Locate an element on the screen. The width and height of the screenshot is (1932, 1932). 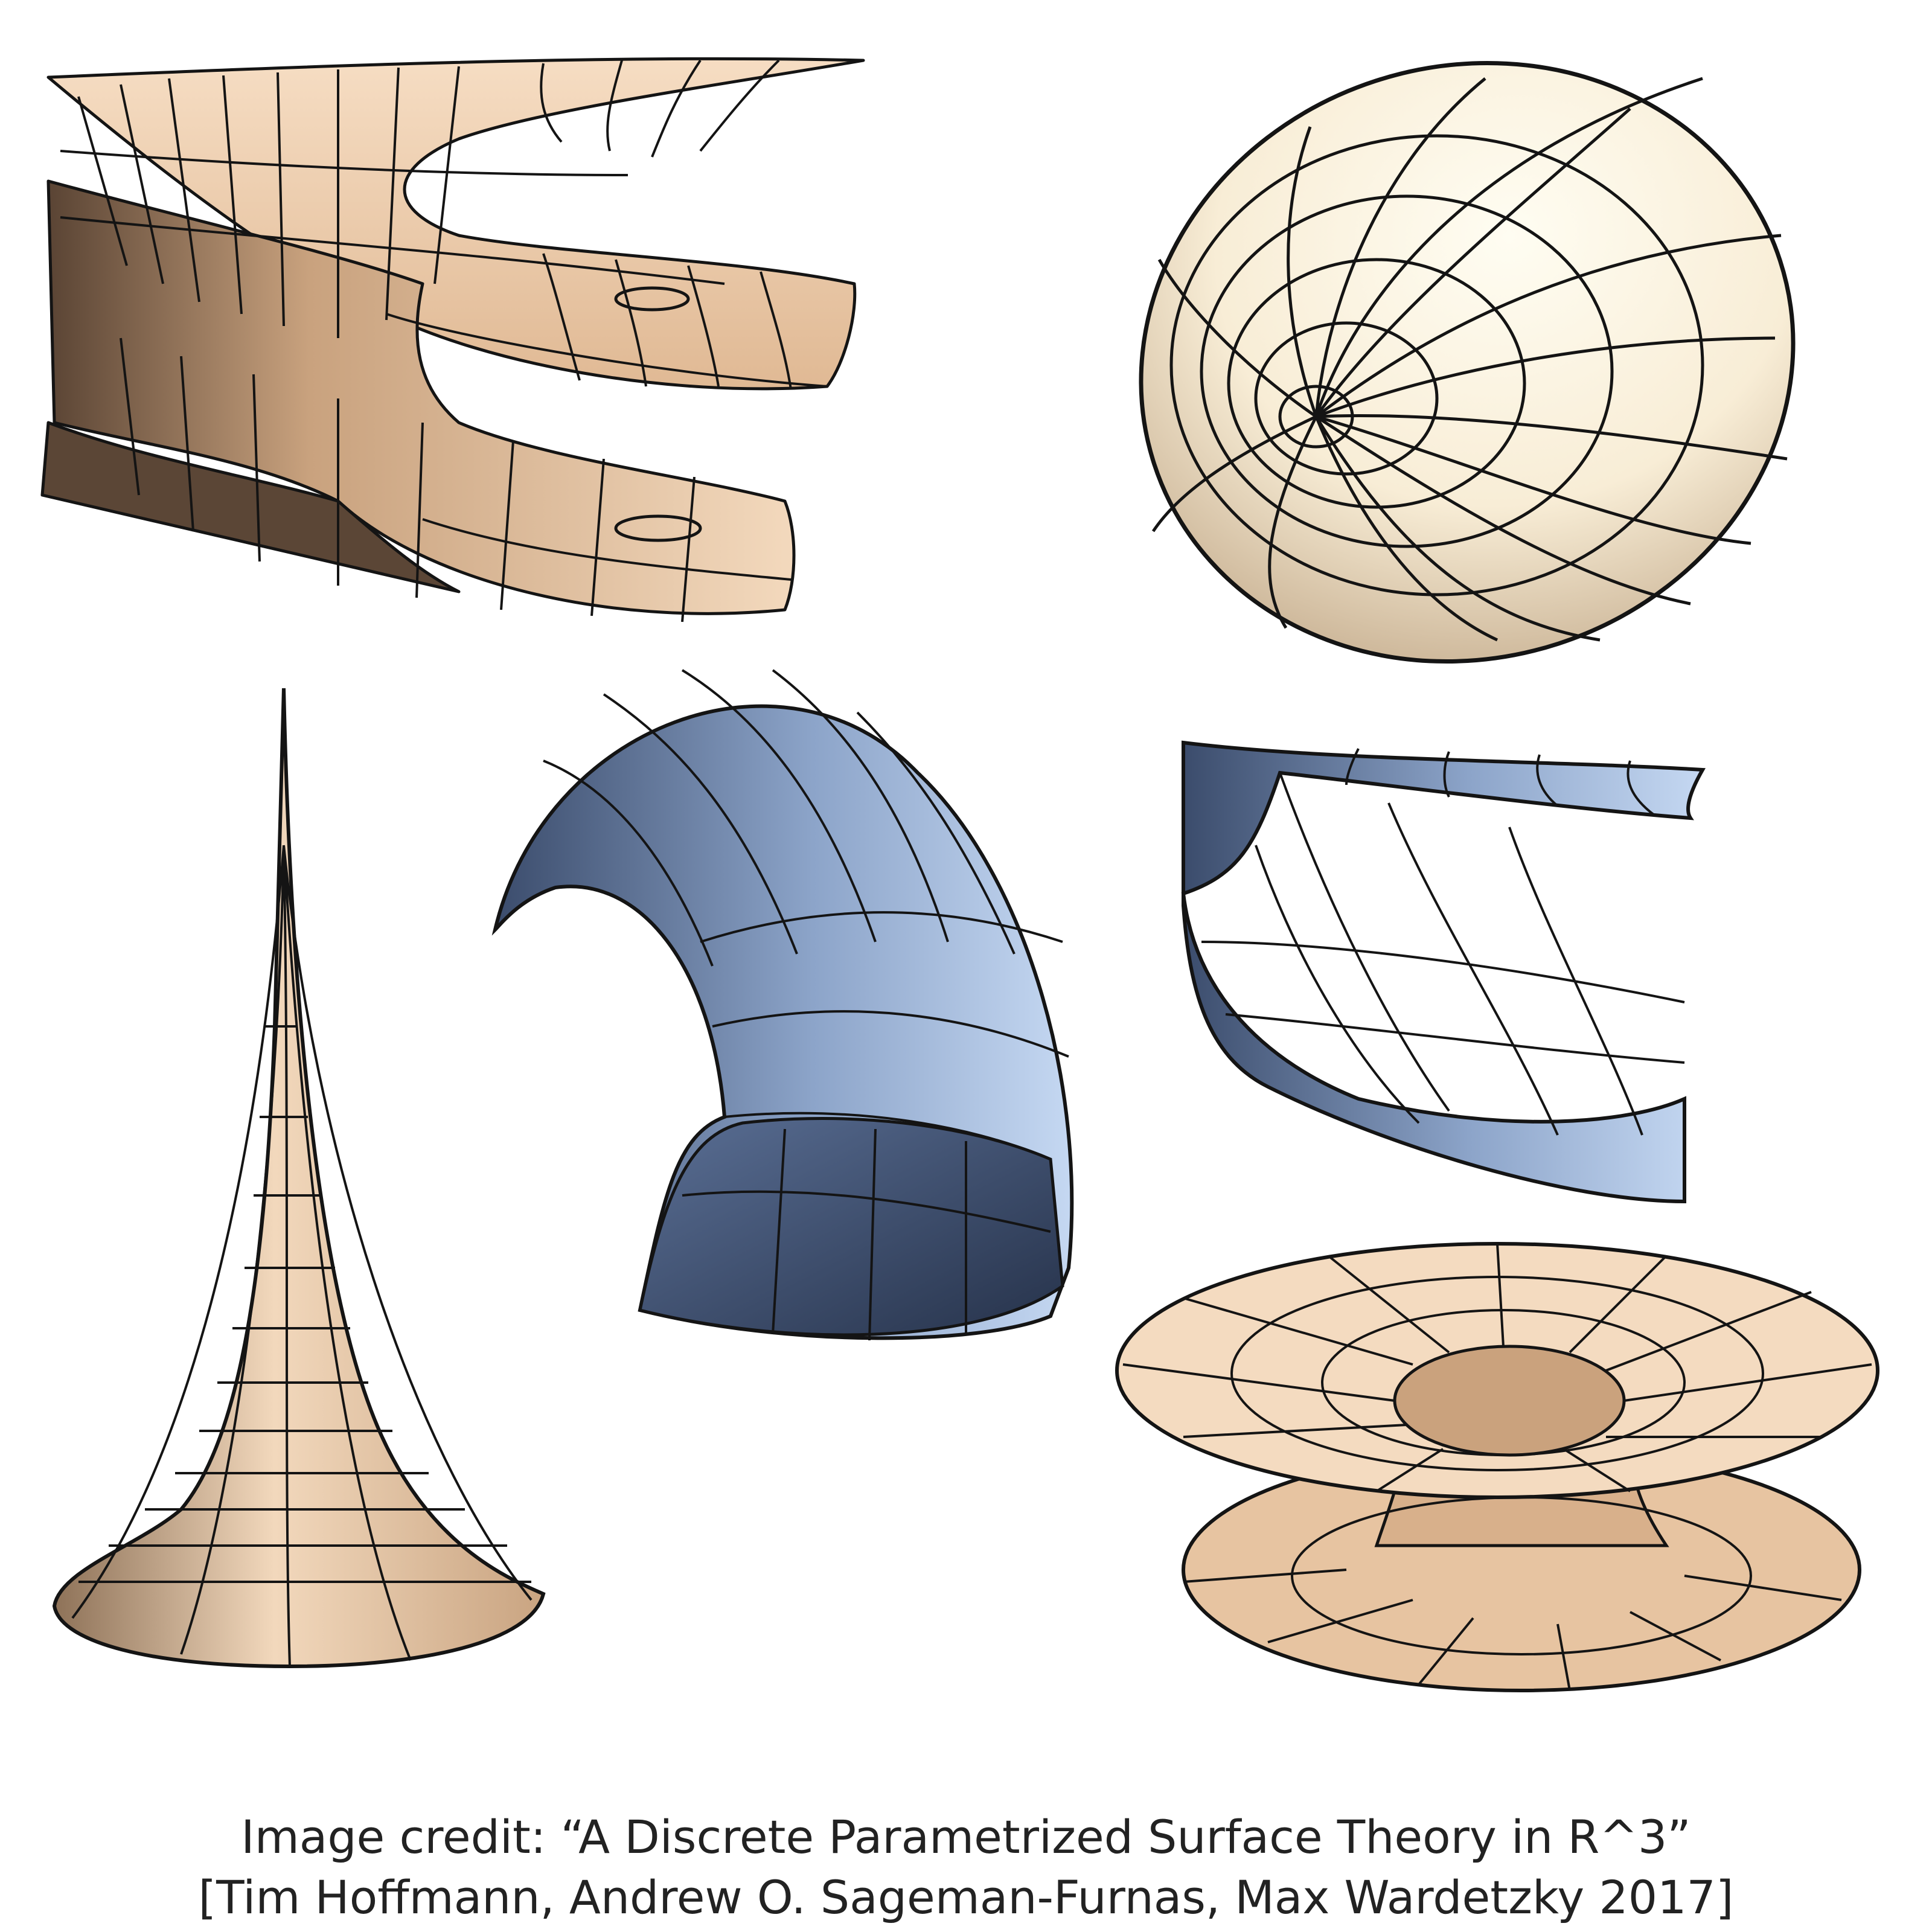
helicoid-surface is located at coordinates (453, 339).